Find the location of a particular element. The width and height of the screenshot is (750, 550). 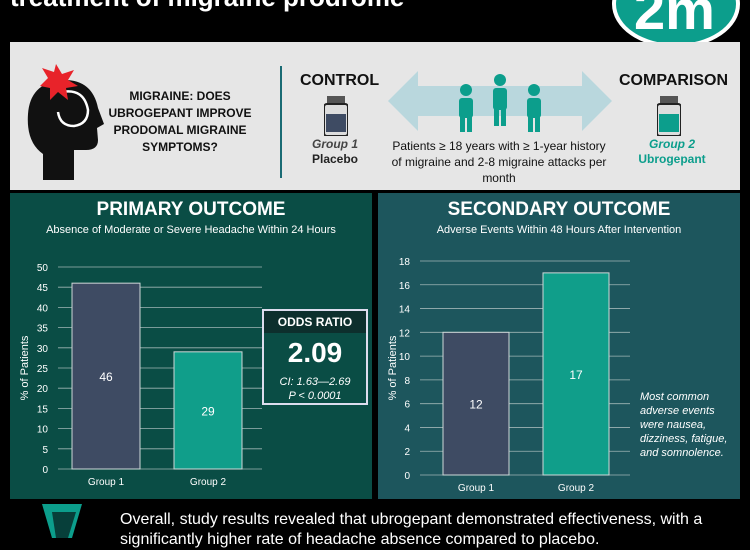

y-tick-label: 45 is located at coordinates (43, 288).